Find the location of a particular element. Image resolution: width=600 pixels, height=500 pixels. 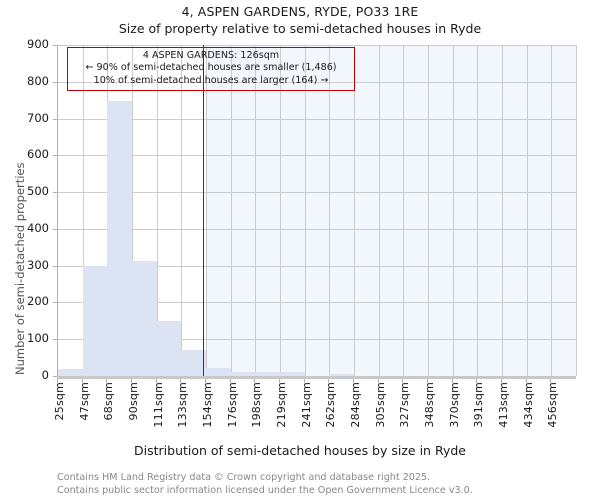

x-axis-tick-label: 47sqm is located at coordinates (84, 401).